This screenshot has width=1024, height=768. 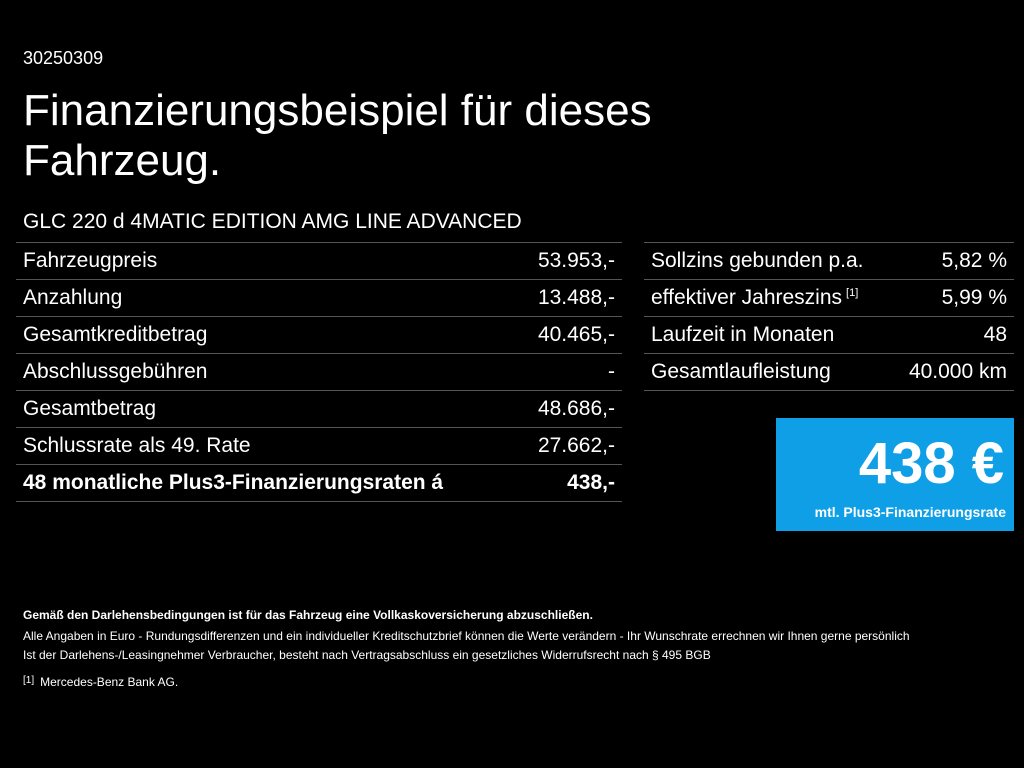 I want to click on row: Sollzins gebunden p.a. 5,82 %, so click(x=829, y=261).